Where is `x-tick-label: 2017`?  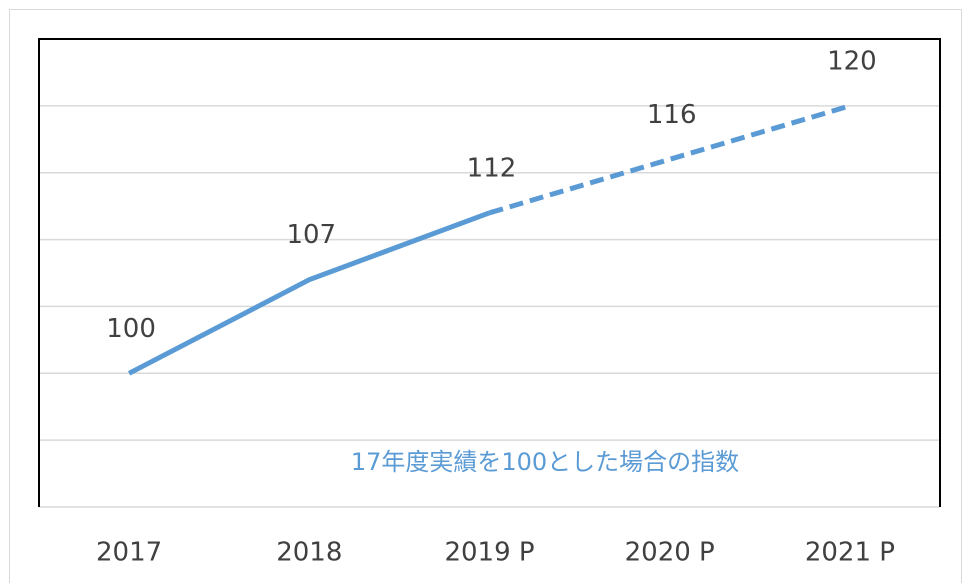 x-tick-label: 2017 is located at coordinates (129, 553).